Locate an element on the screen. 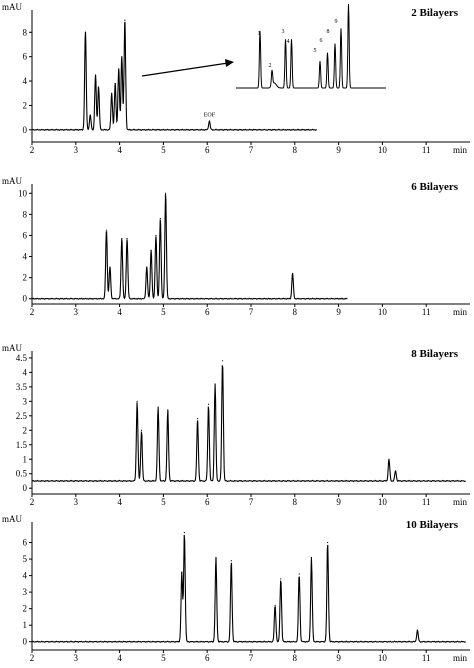 The height and width of the screenshot is (668, 474). y-tick-label: 0.5 is located at coordinates (22, 474).